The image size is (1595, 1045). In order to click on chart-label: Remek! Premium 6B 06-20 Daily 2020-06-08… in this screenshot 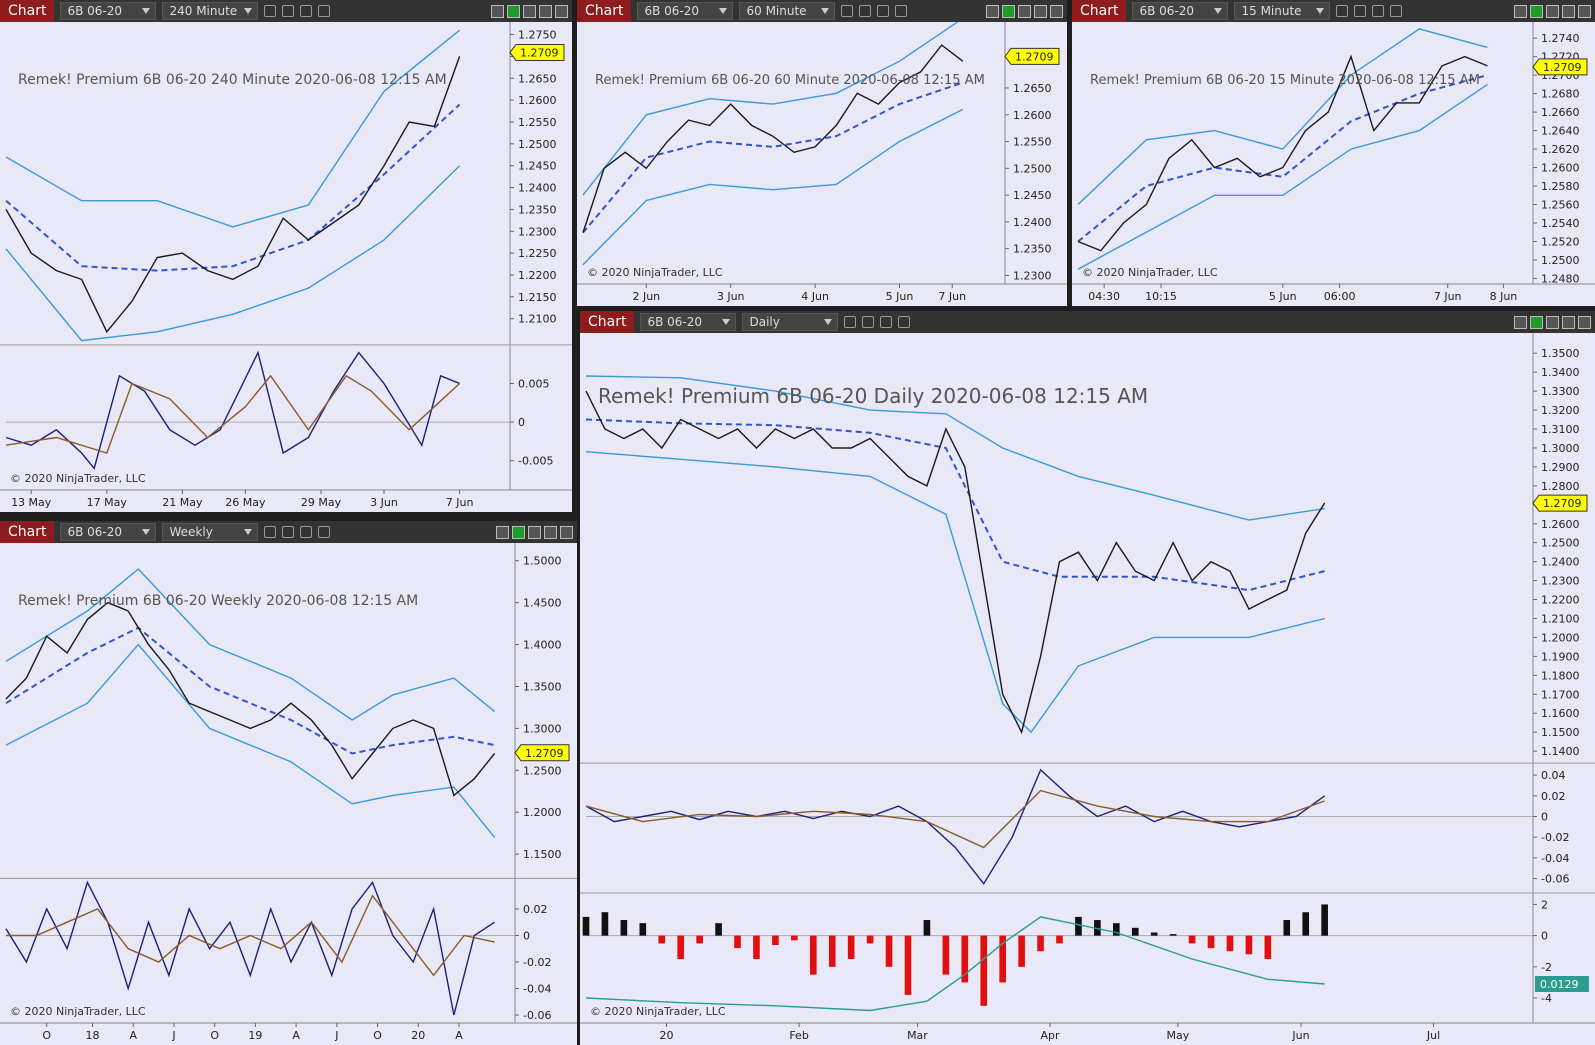, I will do `click(873, 396)`.